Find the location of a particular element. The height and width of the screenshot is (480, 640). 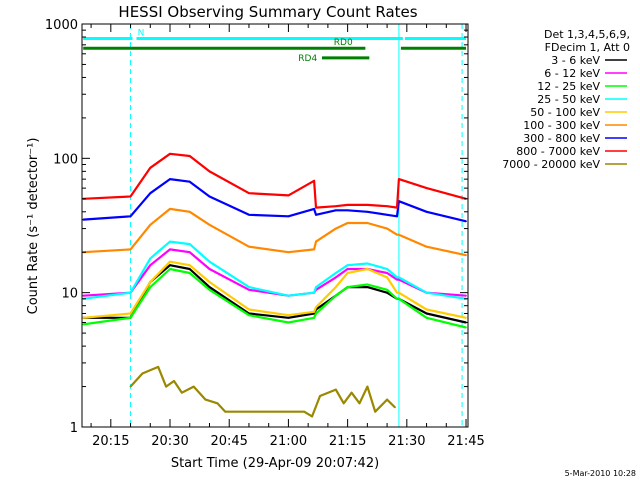

series-line-800-7000kev is located at coordinates (275, 180).